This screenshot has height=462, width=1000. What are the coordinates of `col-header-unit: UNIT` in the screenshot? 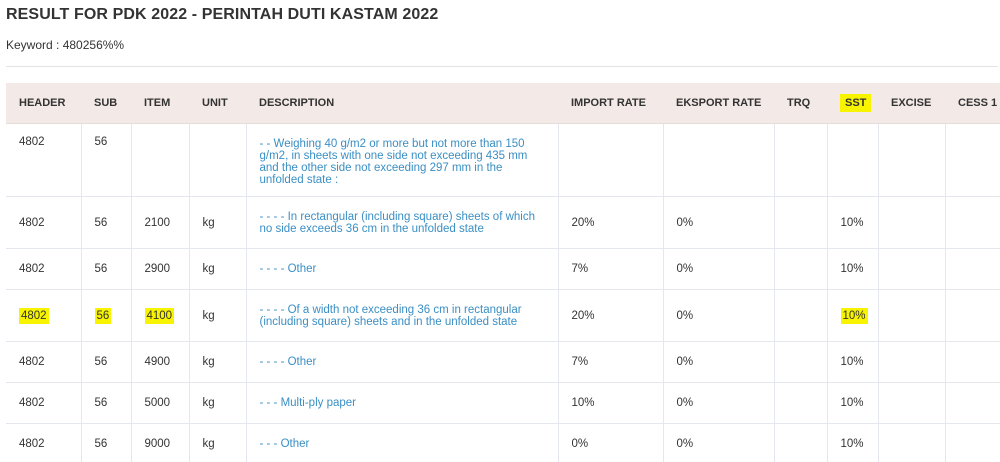 It's located at (217, 103).